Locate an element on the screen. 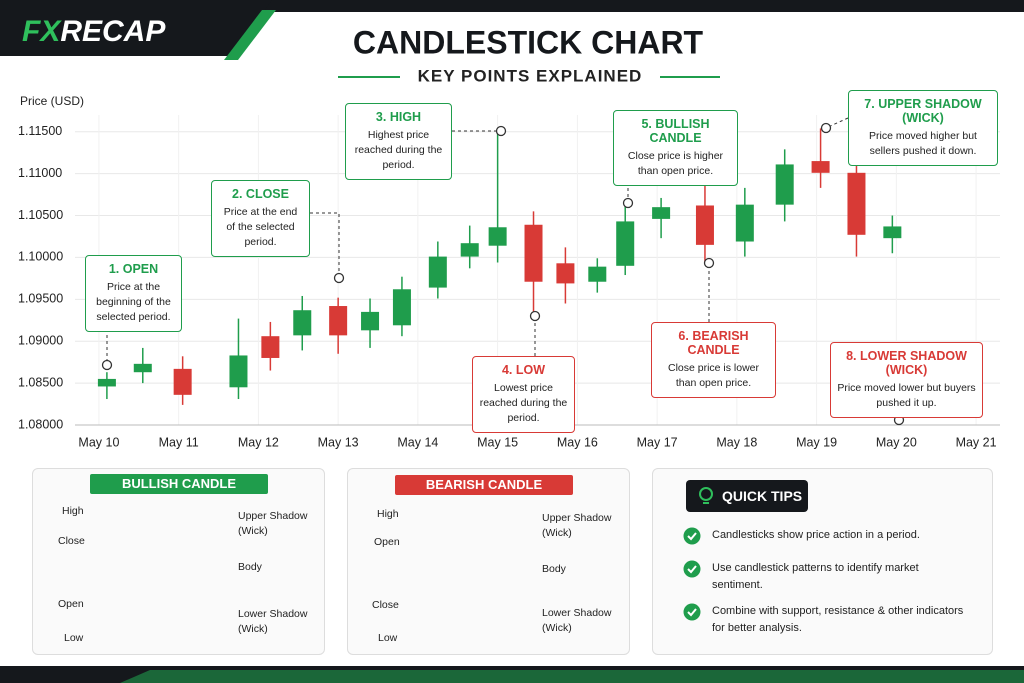 Image resolution: width=1024 pixels, height=683 pixels. logo-accent is located at coordinates (250, 35).